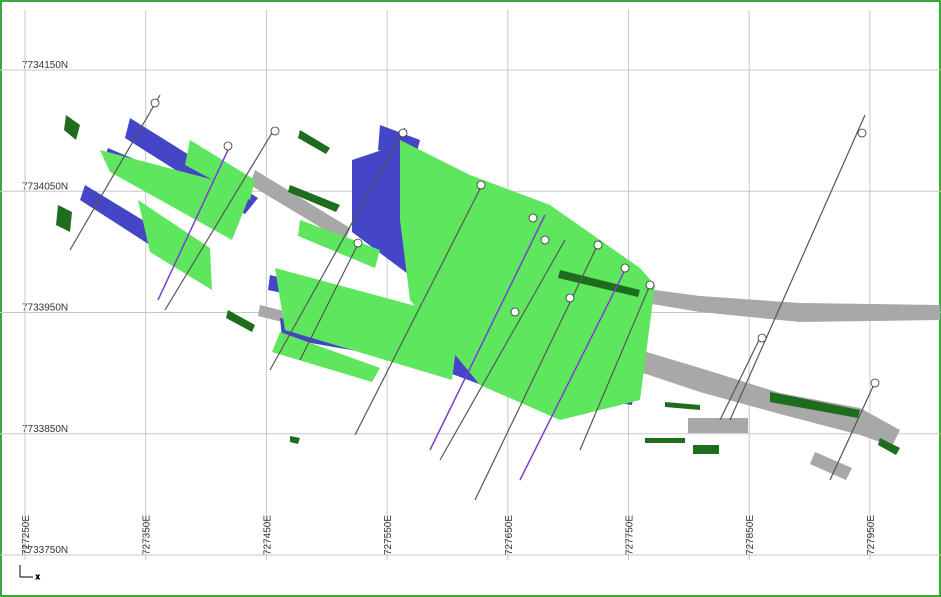  Describe the element at coordinates (45, 429) in the screenshot. I see `northing-label: 7733850N` at that location.